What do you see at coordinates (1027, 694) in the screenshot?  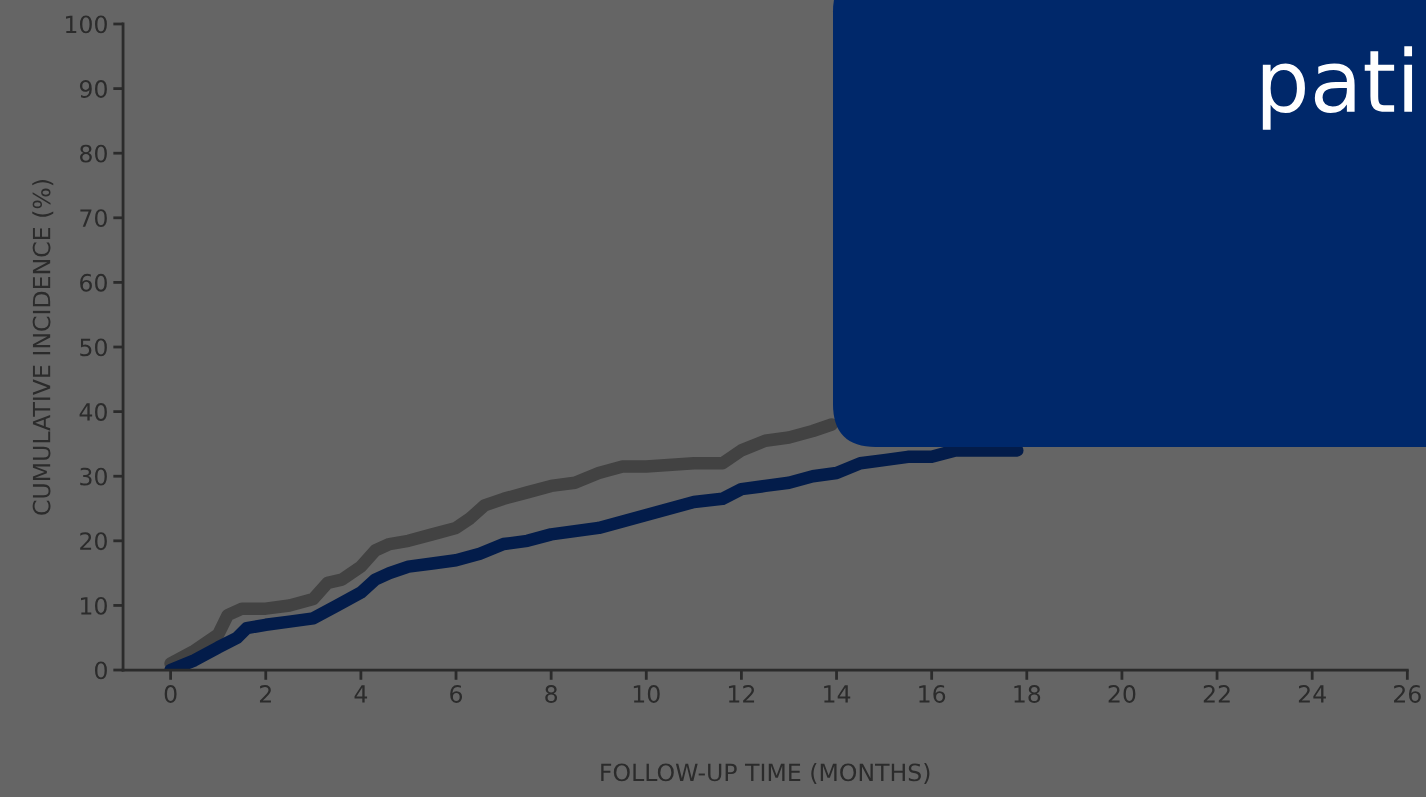 I see `x-tick-label: 18` at bounding box center [1027, 694].